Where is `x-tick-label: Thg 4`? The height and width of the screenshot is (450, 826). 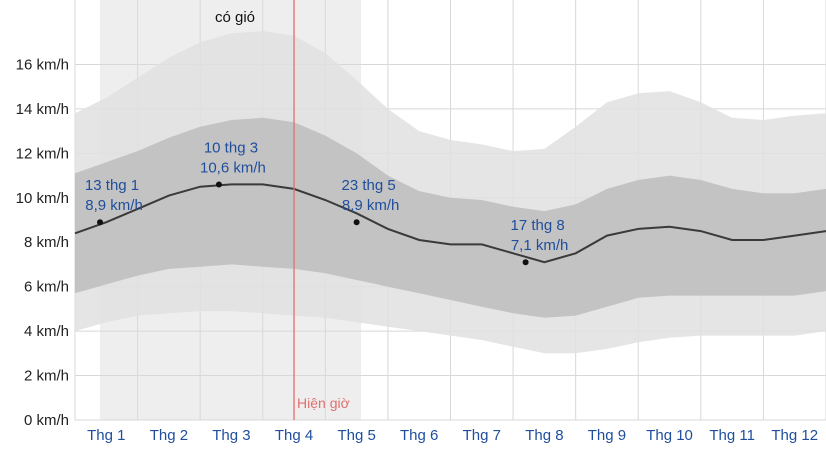
x-tick-label: Thg 4 is located at coordinates (294, 435).